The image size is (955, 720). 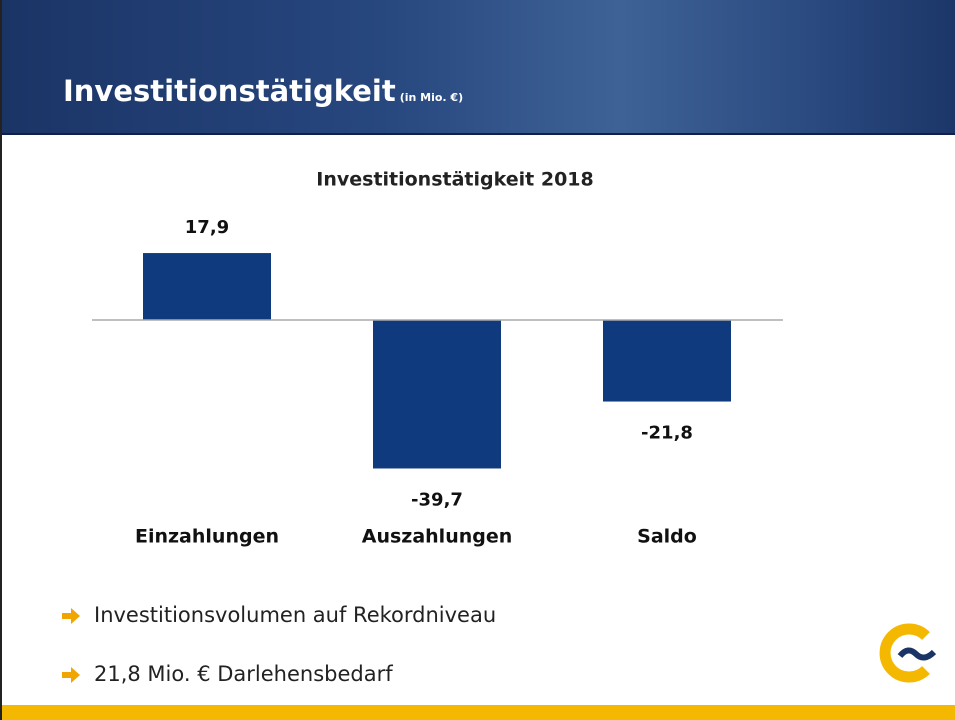 I want to click on bullet: Investitionsvolumen auf Rekordniveau, so click(x=278, y=615).